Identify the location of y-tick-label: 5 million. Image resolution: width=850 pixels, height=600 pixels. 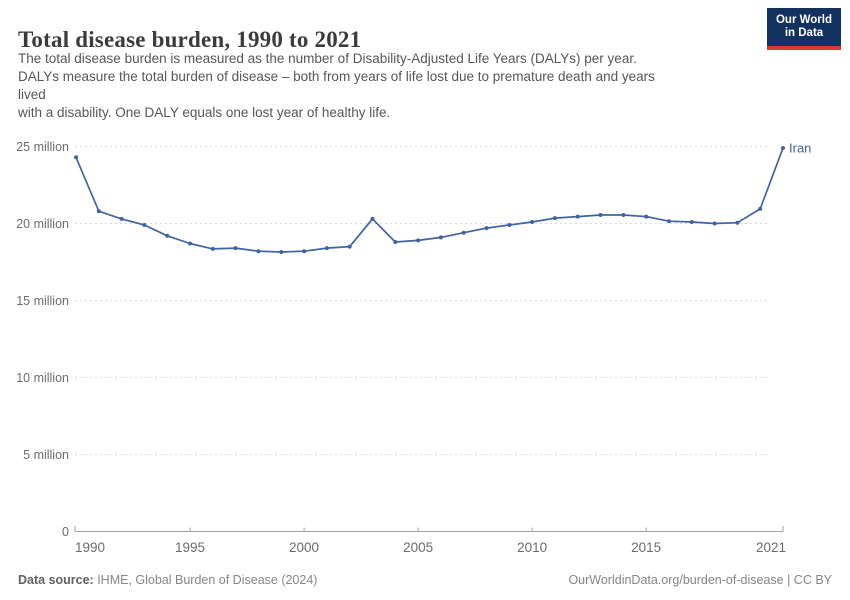
(46, 455).